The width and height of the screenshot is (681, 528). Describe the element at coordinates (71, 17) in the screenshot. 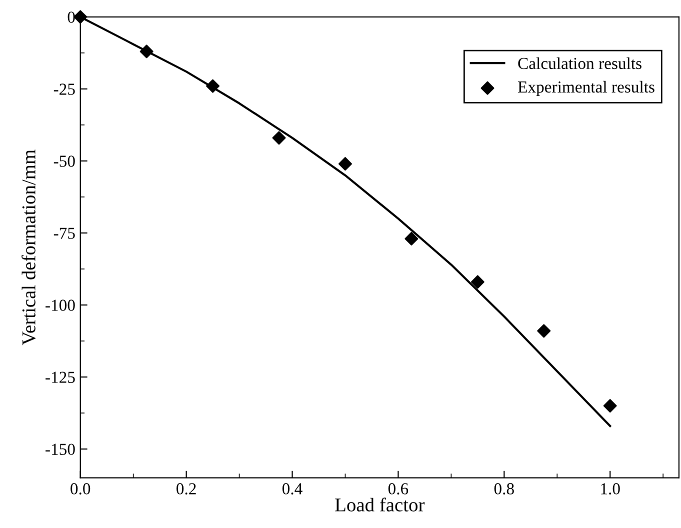

I see `y-tick-label: 0` at that location.